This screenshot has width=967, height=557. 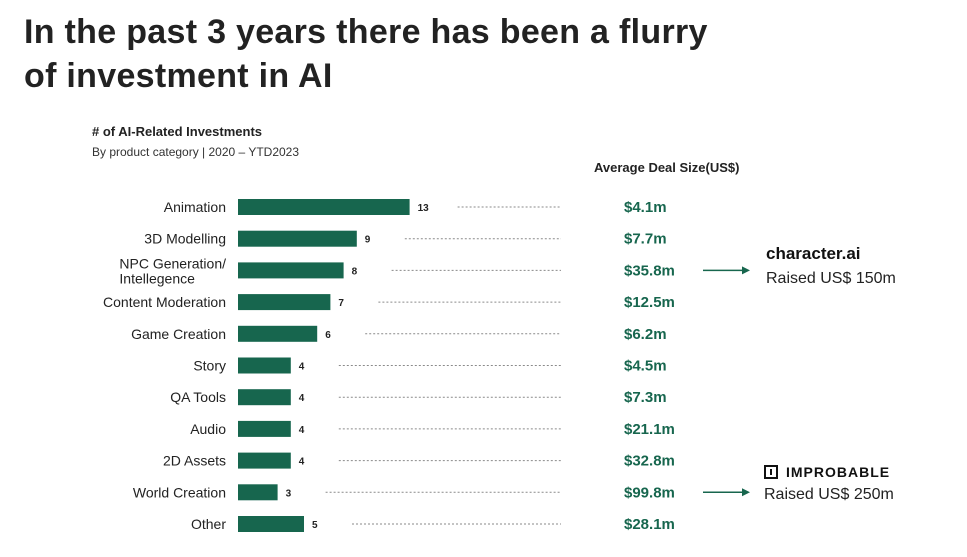 What do you see at coordinates (208, 524) in the screenshot?
I see `category-label: Other` at bounding box center [208, 524].